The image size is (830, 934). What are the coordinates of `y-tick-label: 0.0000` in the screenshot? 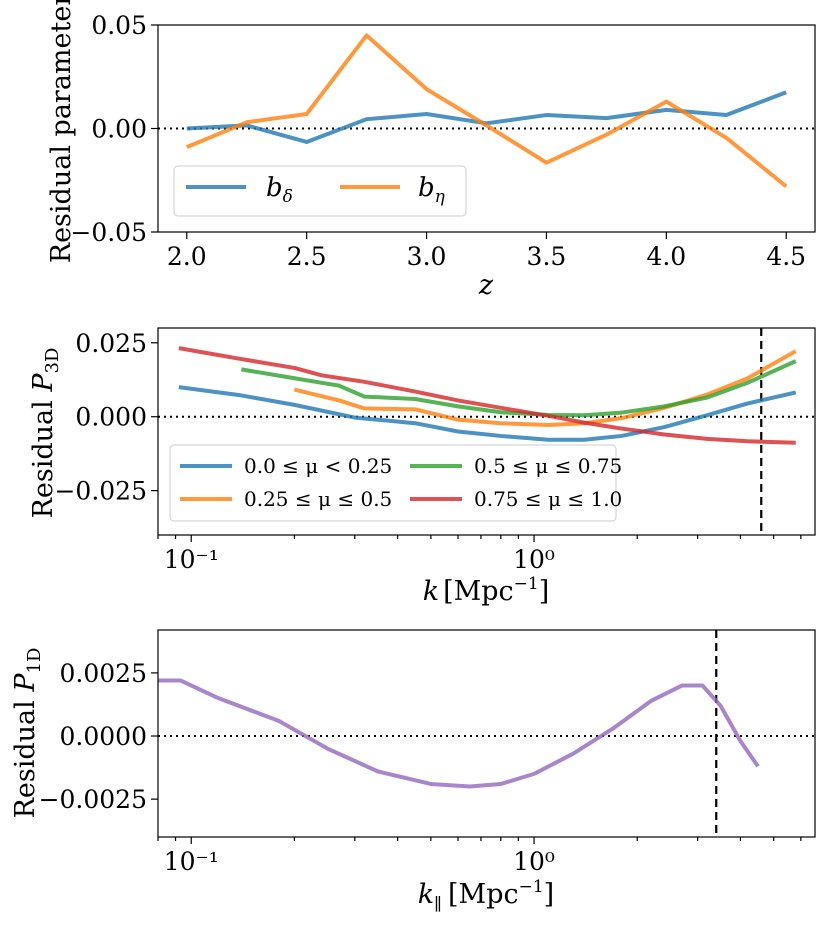 It's located at (103, 736).